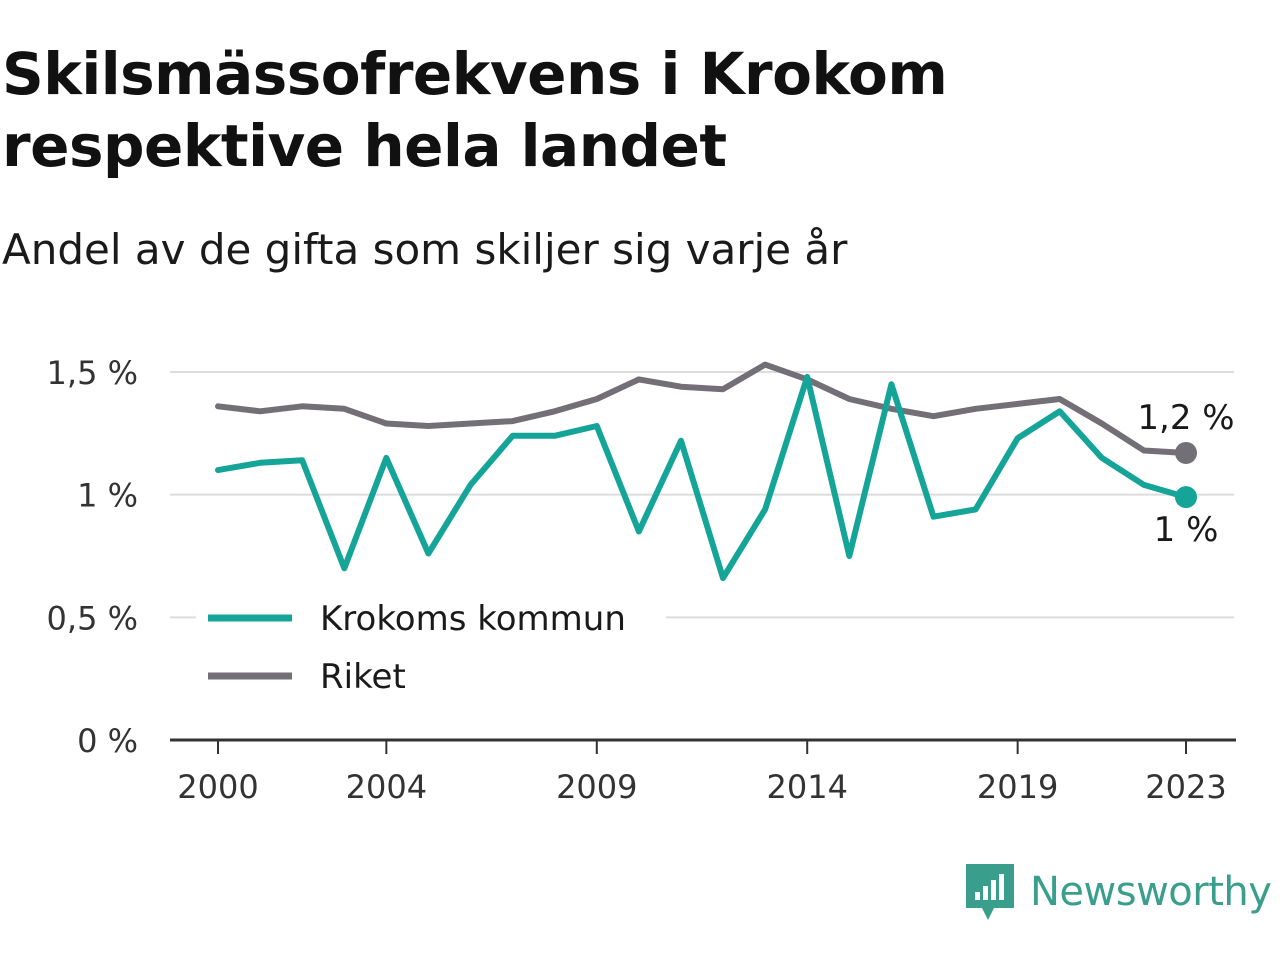 The width and height of the screenshot is (1280, 960). What do you see at coordinates (1186, 530) in the screenshot?
I see `end-value-label: 1 %` at bounding box center [1186, 530].